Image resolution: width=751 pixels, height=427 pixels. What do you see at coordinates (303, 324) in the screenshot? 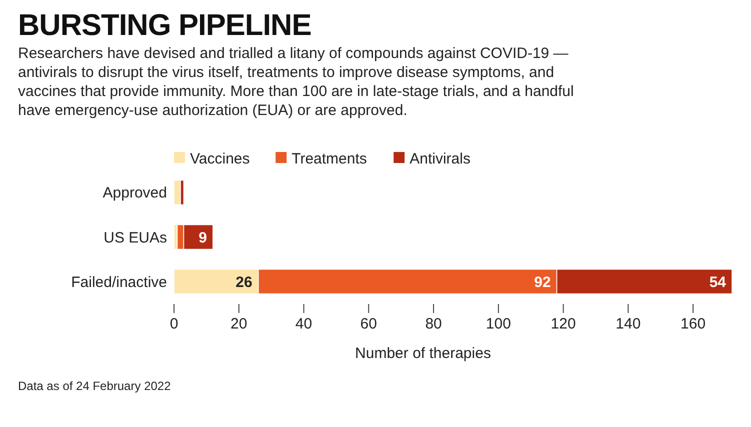
I see `x-tick-label: 40` at bounding box center [303, 324].